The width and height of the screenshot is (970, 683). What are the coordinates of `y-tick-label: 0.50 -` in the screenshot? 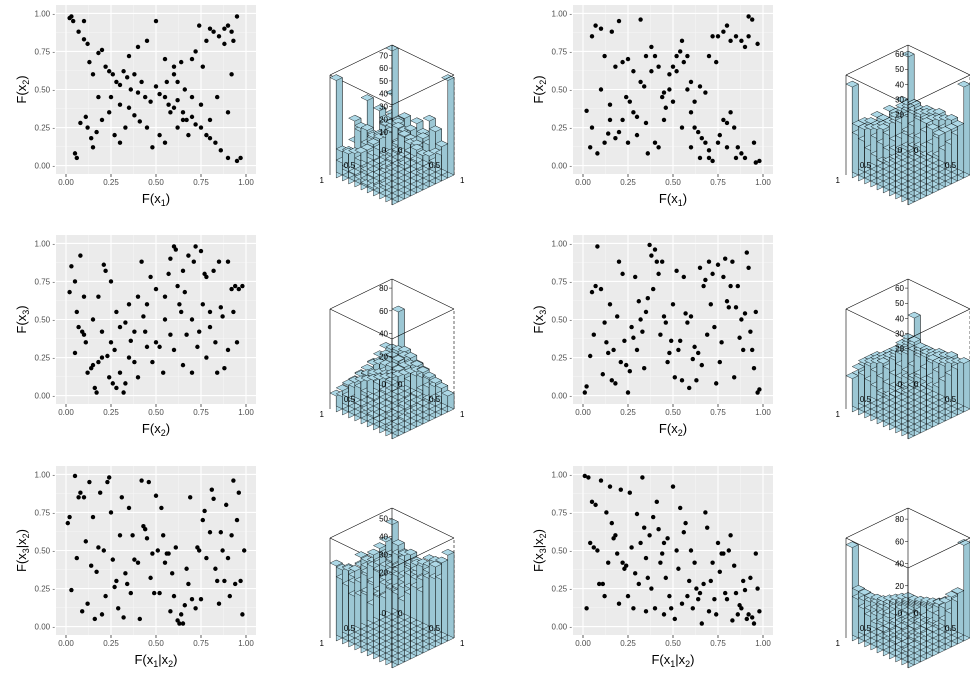 It's located at (45, 320).